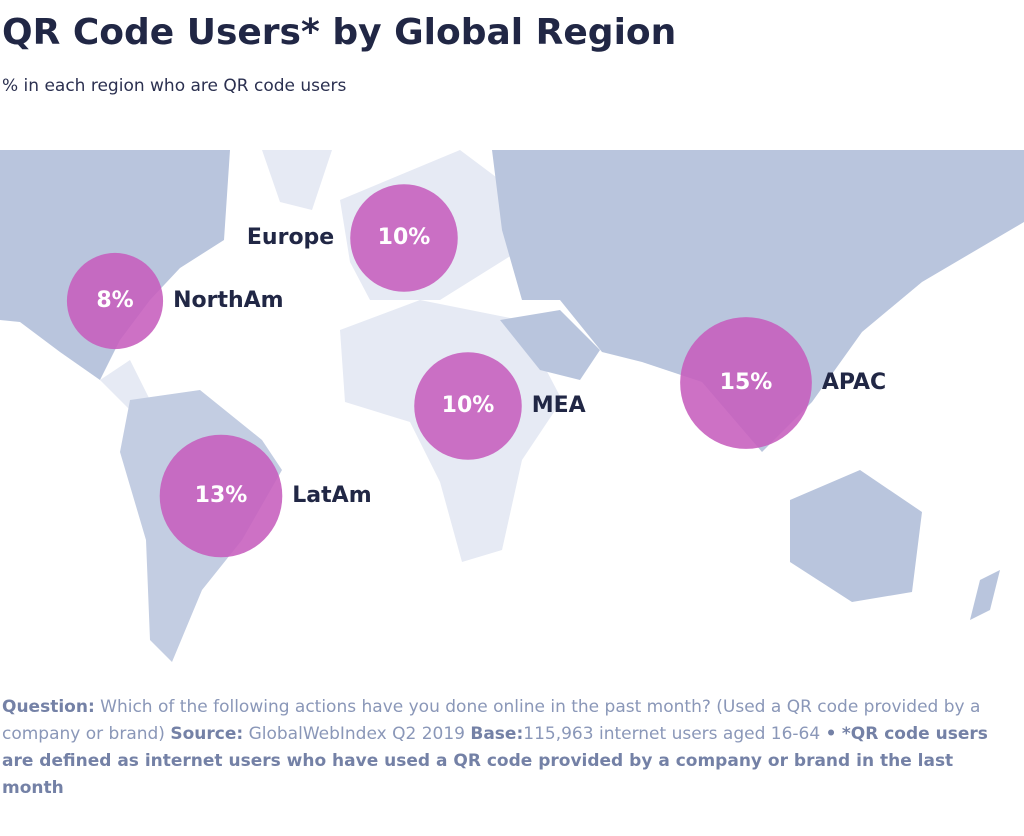  What do you see at coordinates (297, 180) in the screenshot?
I see `greenland` at bounding box center [297, 180].